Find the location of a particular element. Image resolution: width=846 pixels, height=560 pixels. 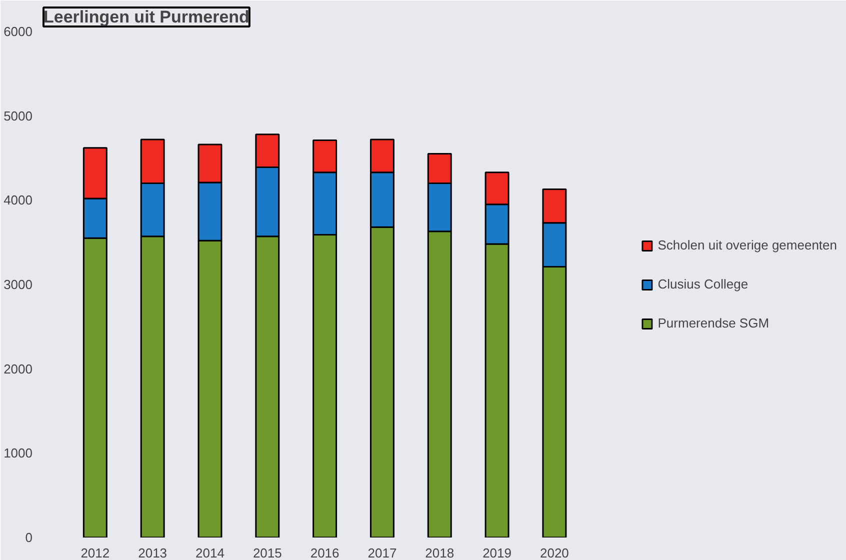

x-tick-label: 2017 is located at coordinates (382, 553).